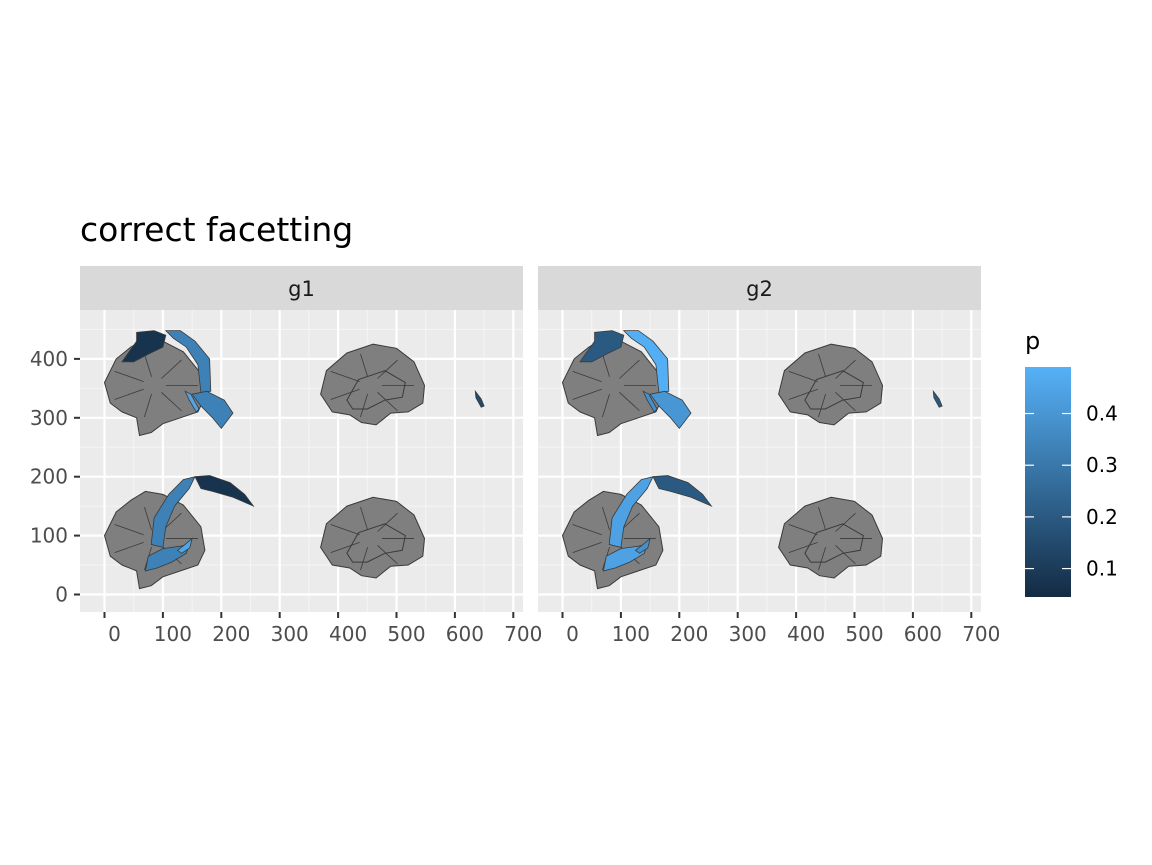 Image resolution: width=1152 pixels, height=865 pixels. Describe the element at coordinates (1102, 517) in the screenshot. I see `legend-label: 0.2` at that location.